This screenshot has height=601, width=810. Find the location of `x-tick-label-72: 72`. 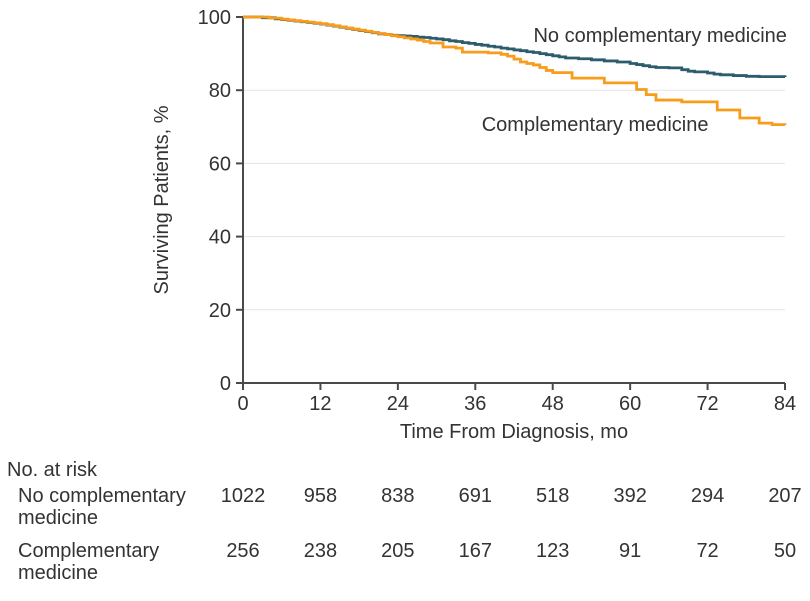

x-tick-label-72: 72 is located at coordinates (707, 404).